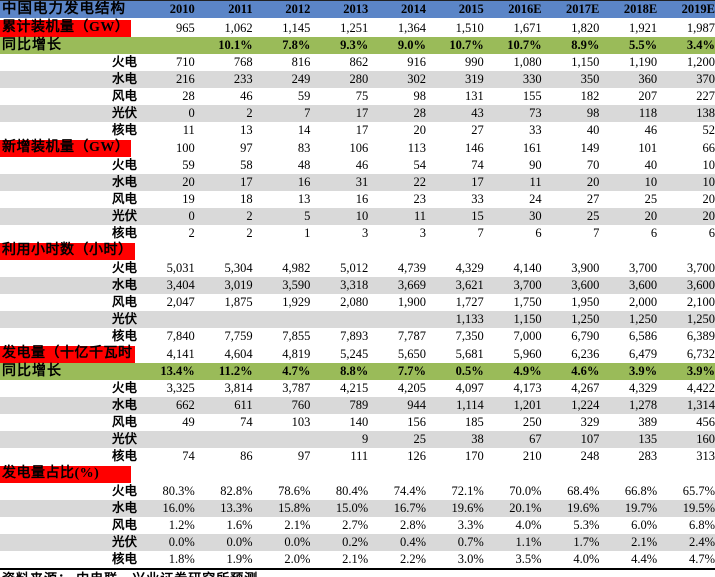  What do you see at coordinates (411, 302) in the screenshot?
I see `value-cell: 1,900` at bounding box center [411, 302].